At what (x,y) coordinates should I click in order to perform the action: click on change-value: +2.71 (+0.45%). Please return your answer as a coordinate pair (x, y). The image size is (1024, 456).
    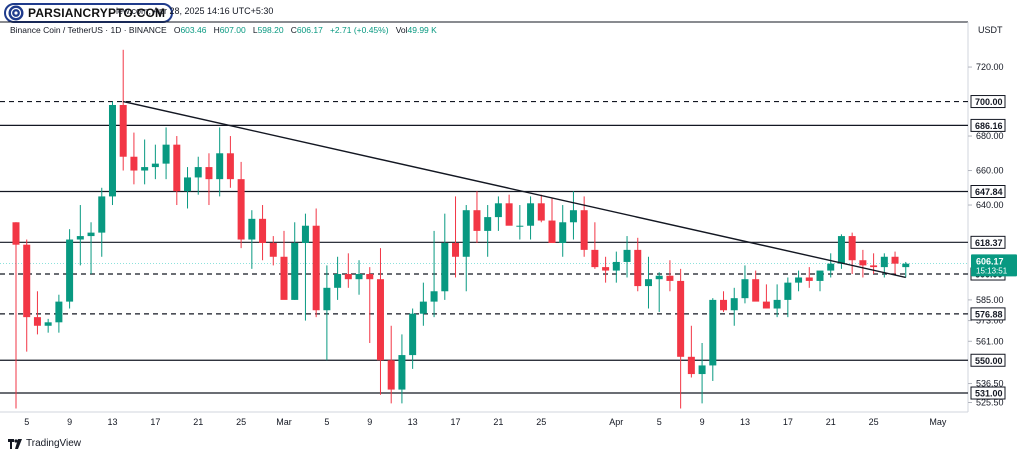
    Looking at the image, I should click on (359, 30).